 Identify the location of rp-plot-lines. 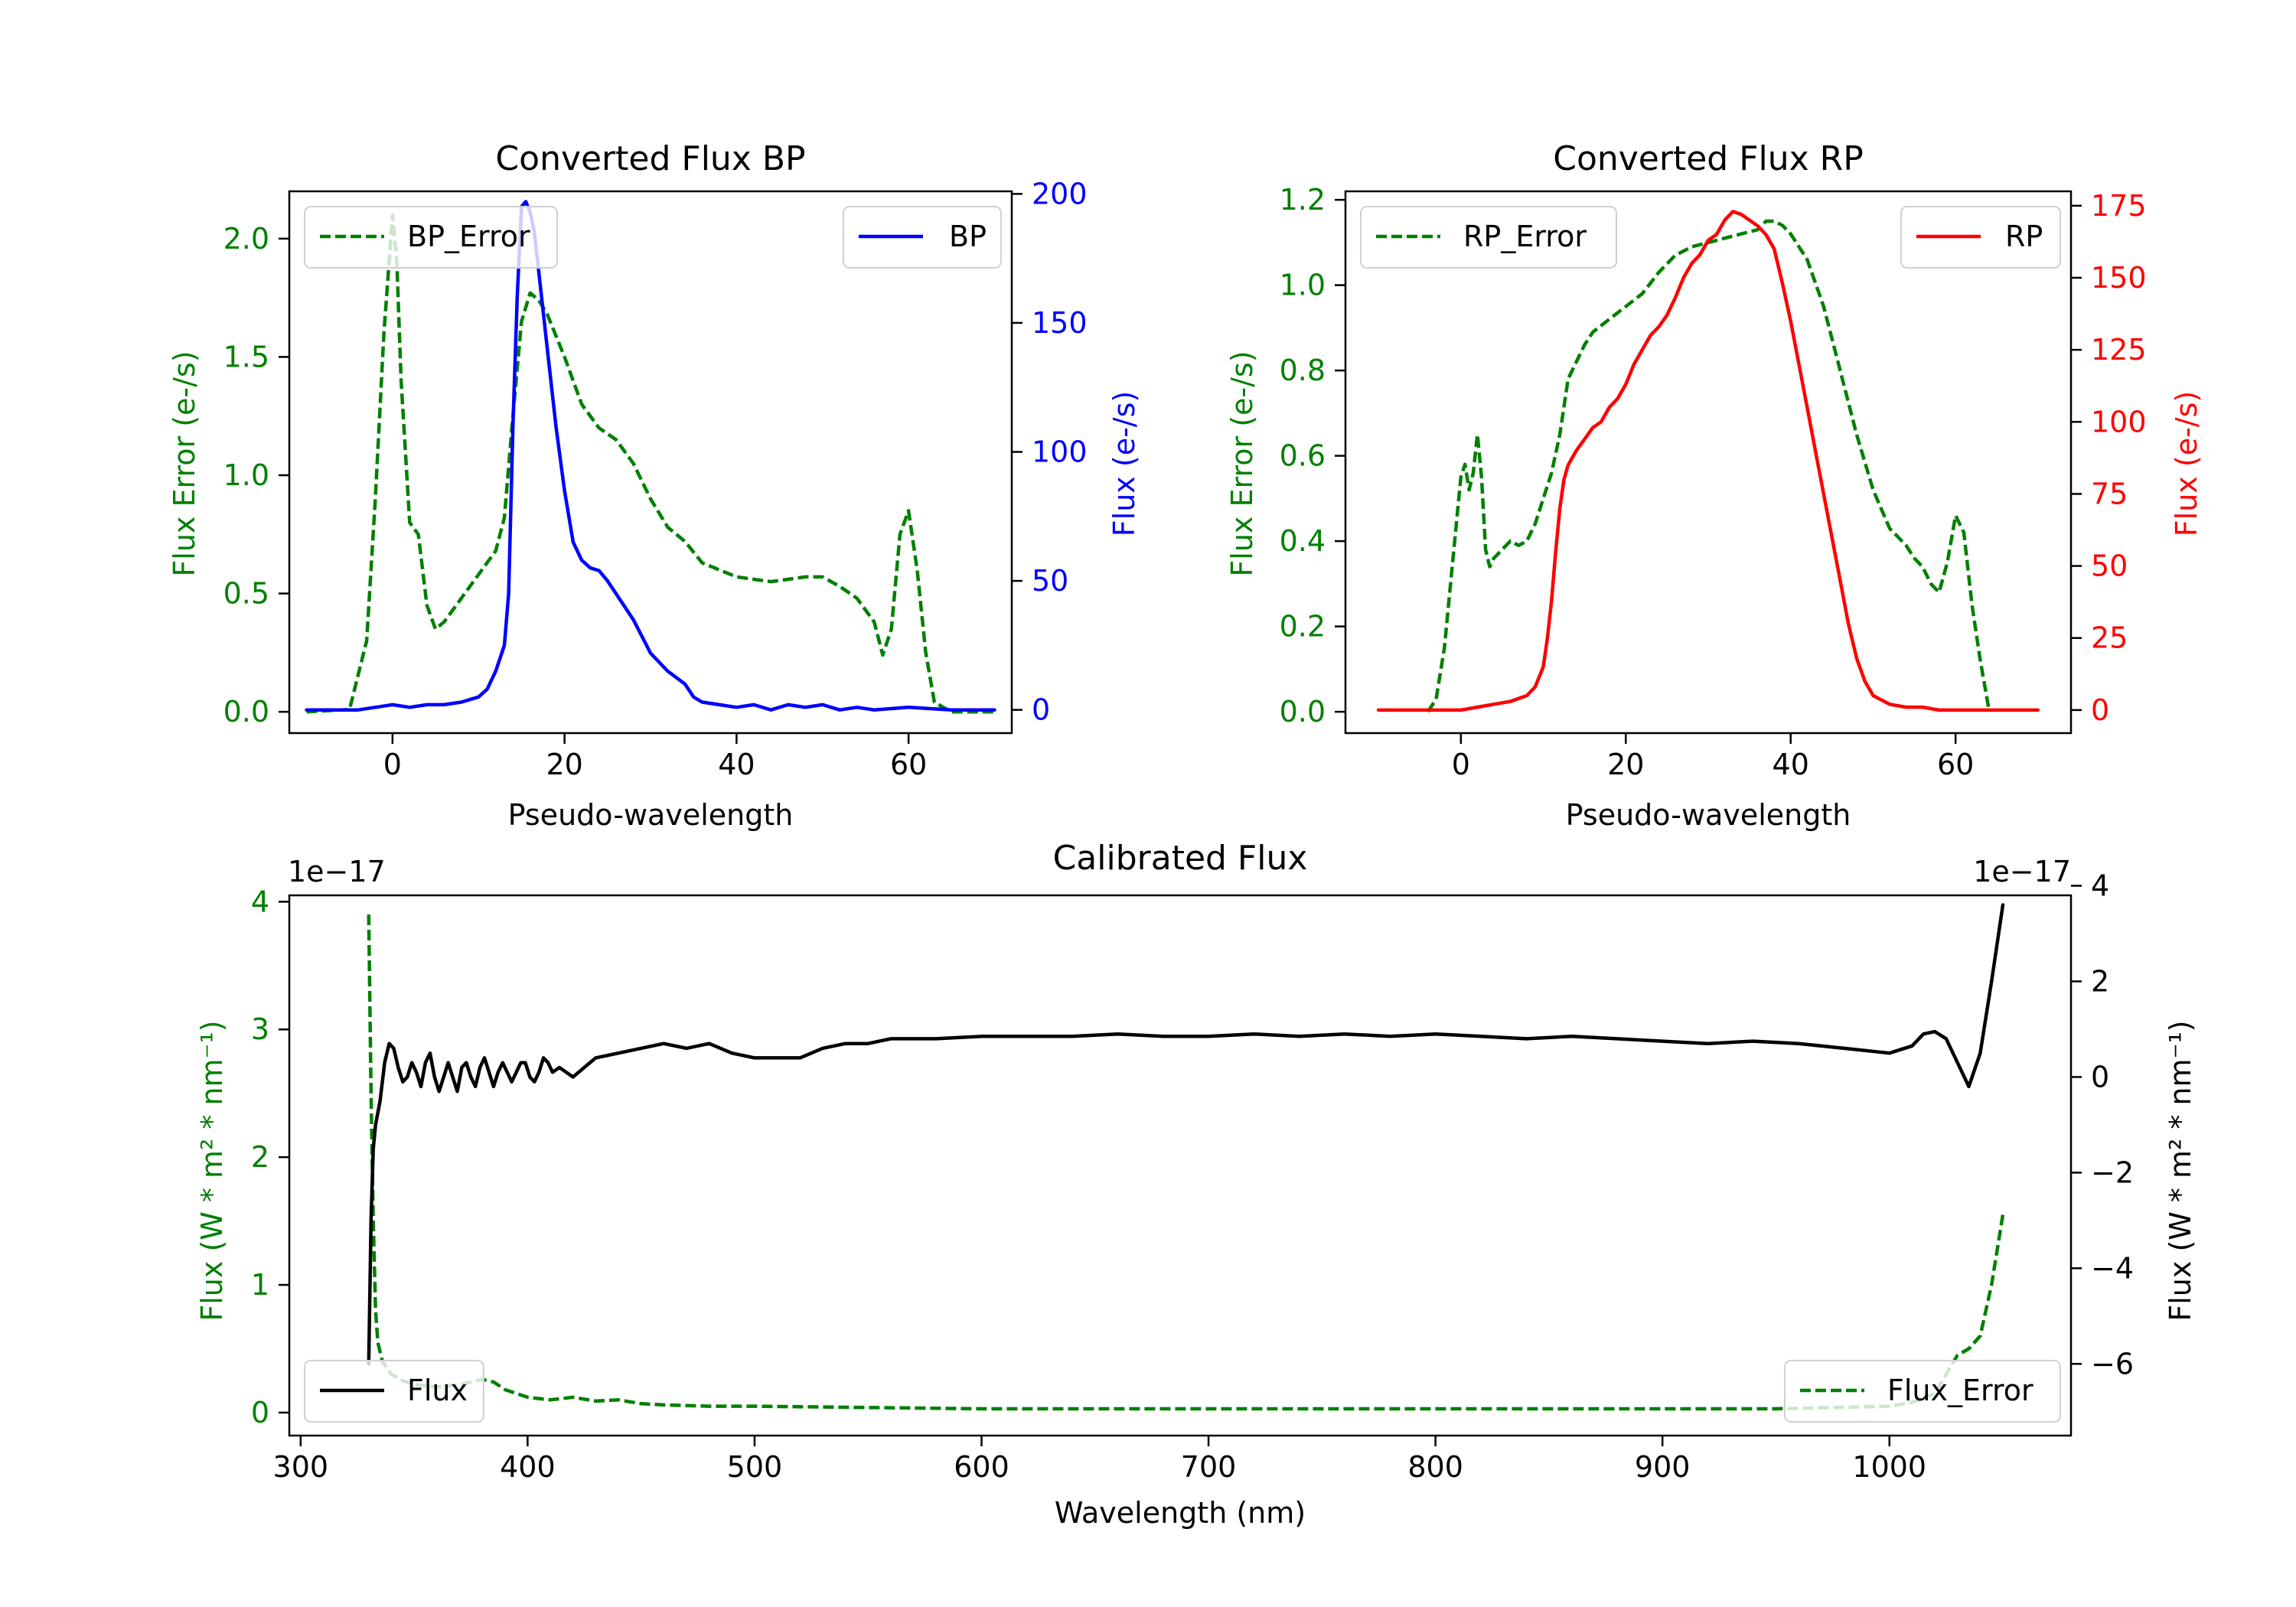
(1708, 461).